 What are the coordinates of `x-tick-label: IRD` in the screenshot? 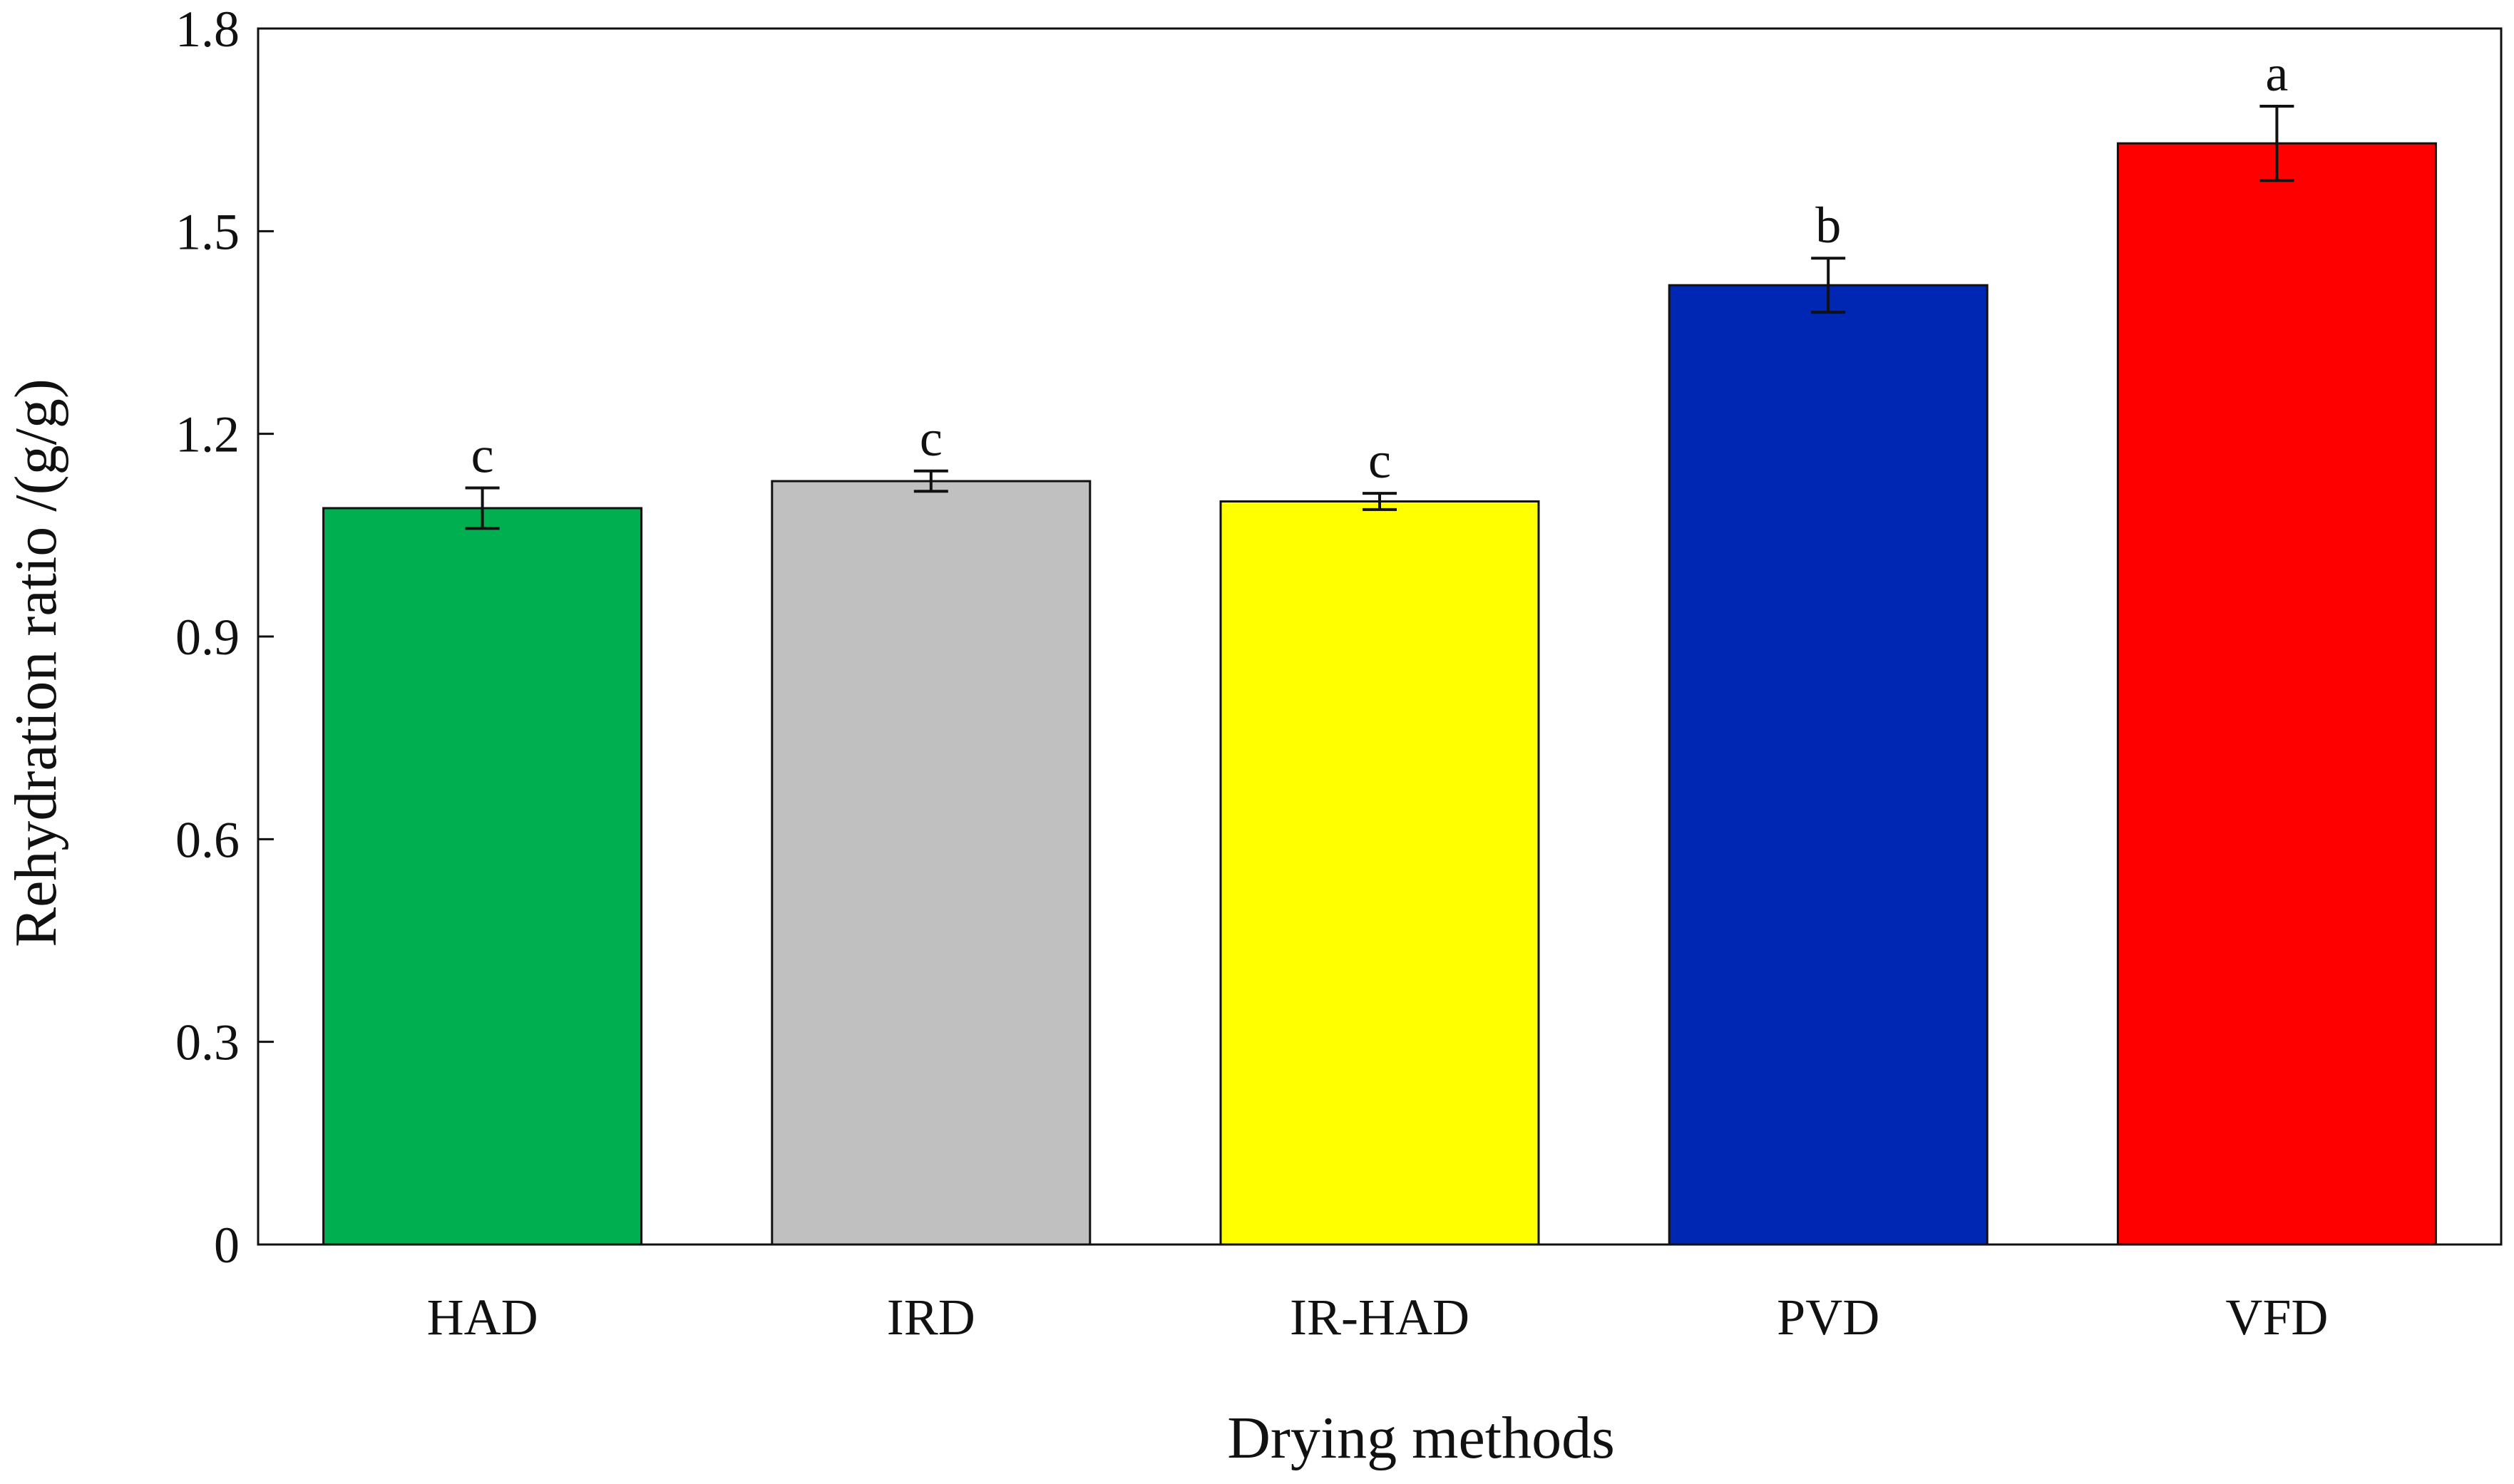 It's located at (931, 1318).